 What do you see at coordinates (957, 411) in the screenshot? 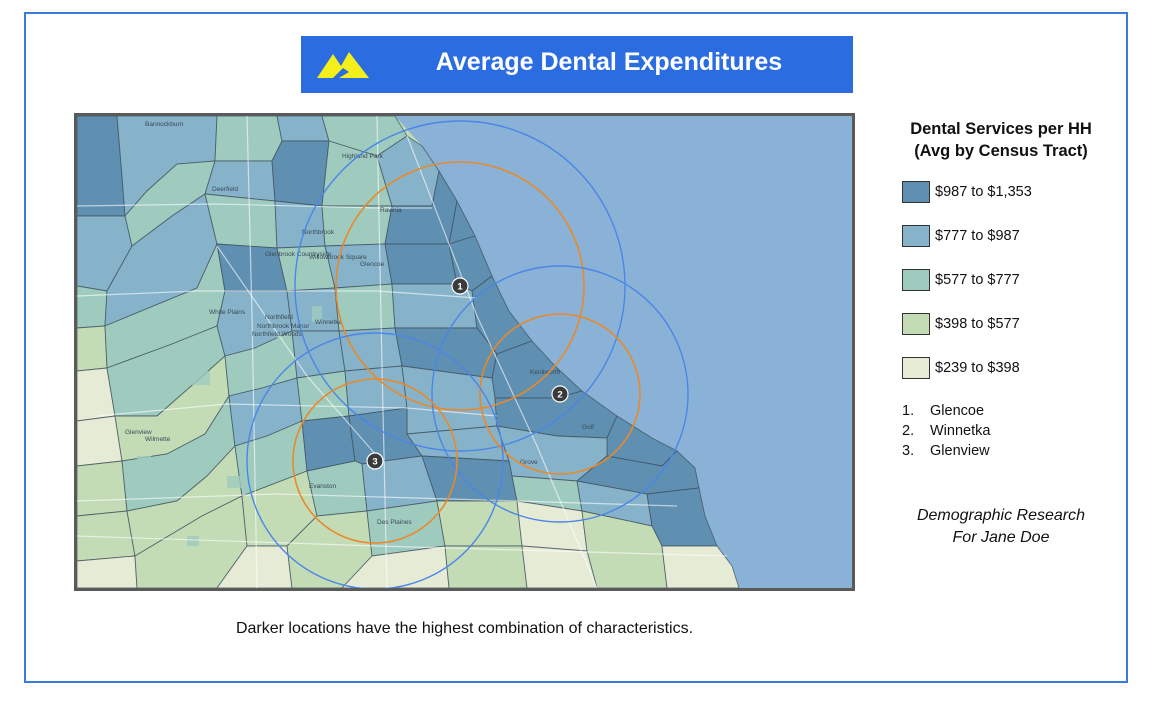
I see `location-name: Glencoe` at bounding box center [957, 411].